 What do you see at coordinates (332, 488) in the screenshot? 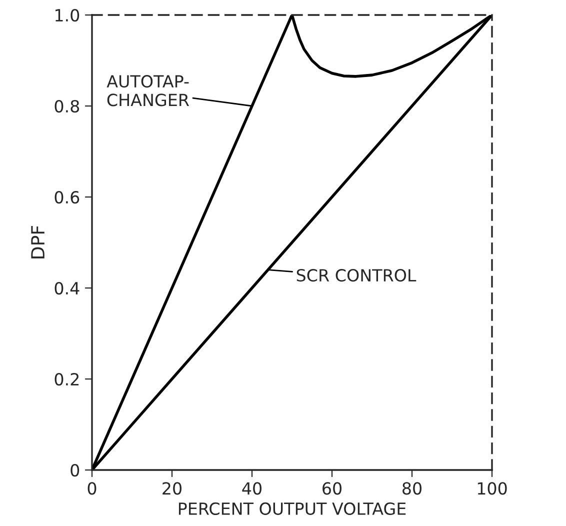
I see `x-tick-label: 60` at bounding box center [332, 488].